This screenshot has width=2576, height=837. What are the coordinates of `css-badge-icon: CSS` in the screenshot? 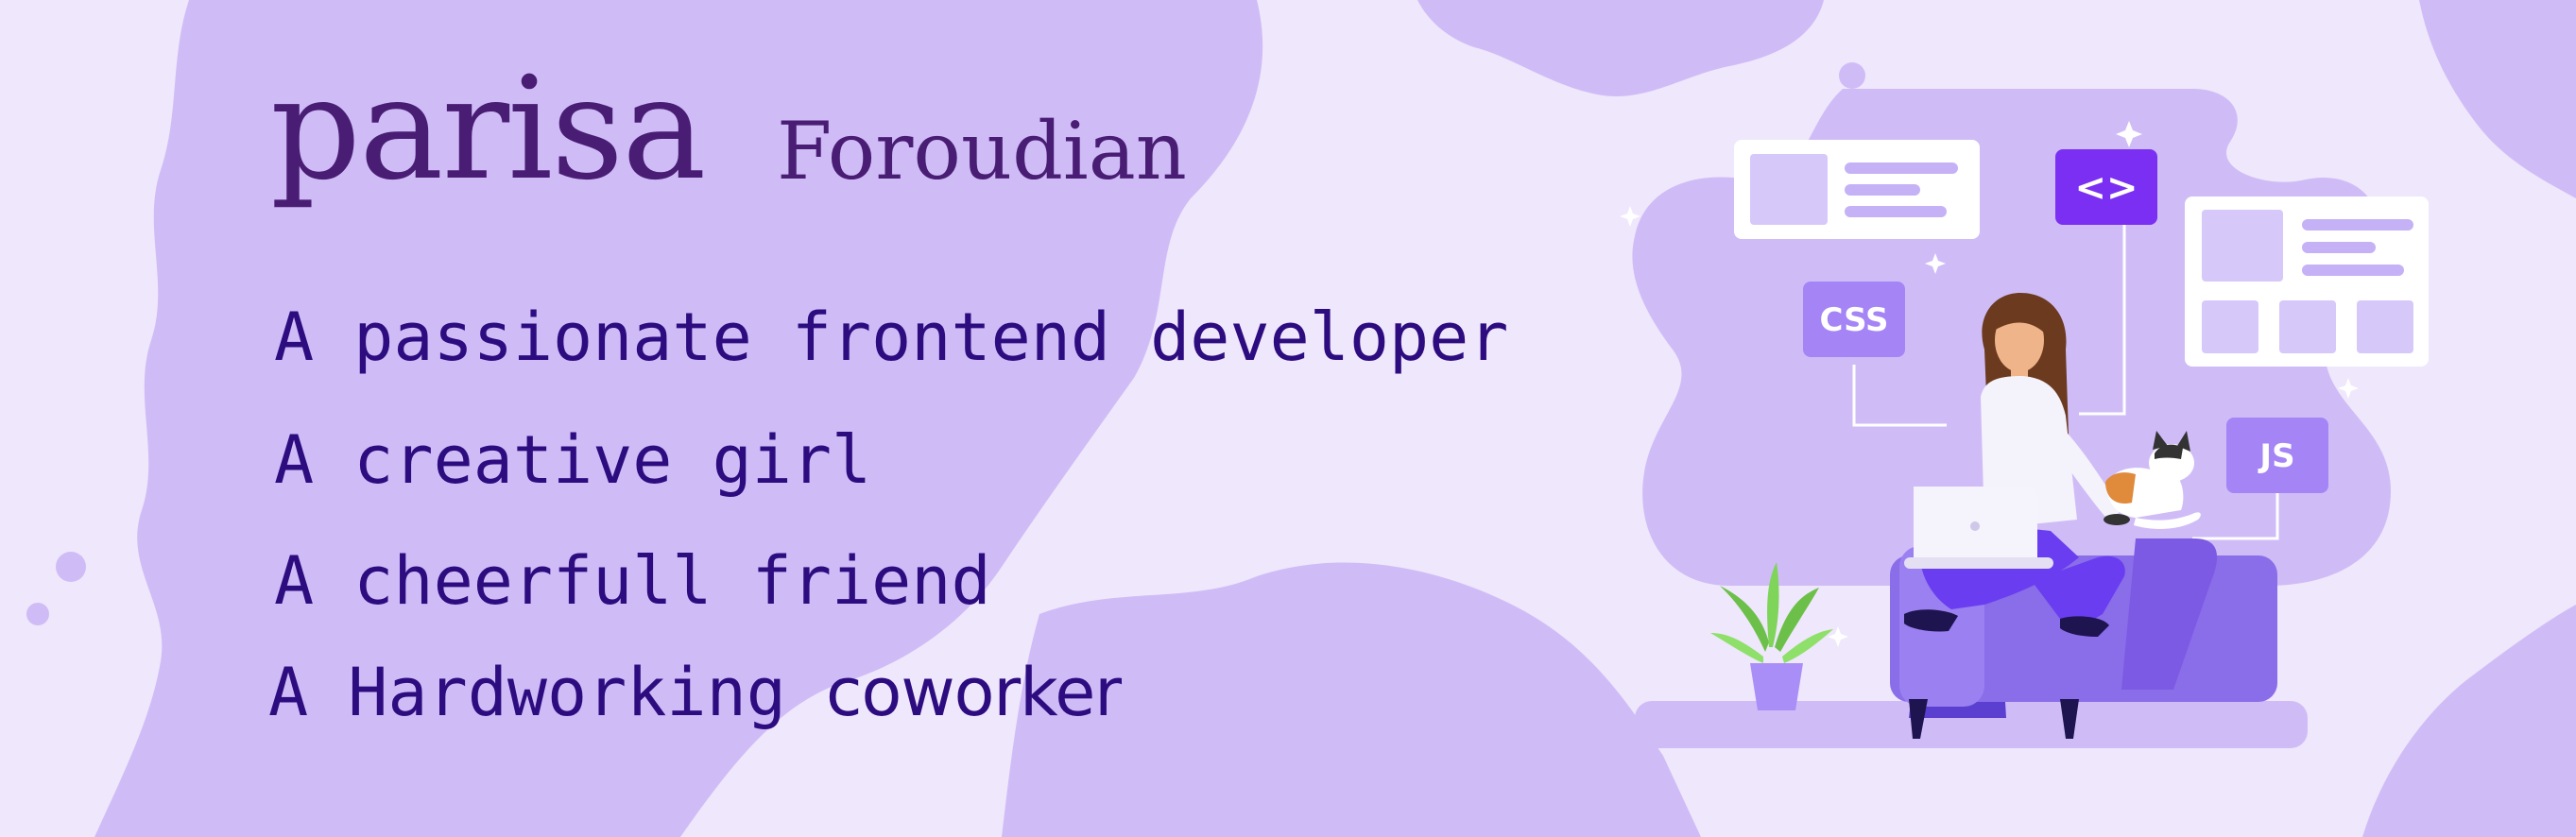 It's located at (1854, 319).